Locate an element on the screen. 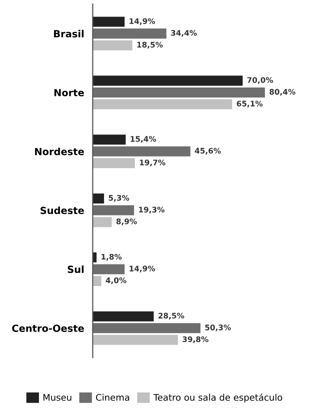 This screenshot has height=411, width=309. legend-label: Teatro ou sala de espetáculo is located at coordinates (217, 398).